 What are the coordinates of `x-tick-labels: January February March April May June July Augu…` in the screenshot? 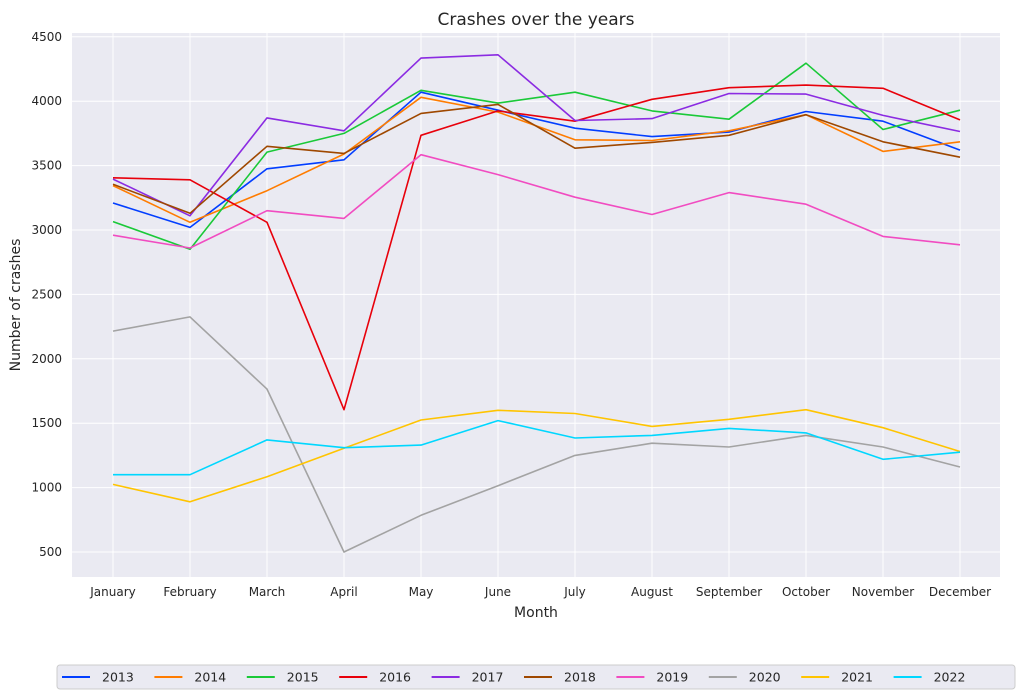 It's located at (540, 592).